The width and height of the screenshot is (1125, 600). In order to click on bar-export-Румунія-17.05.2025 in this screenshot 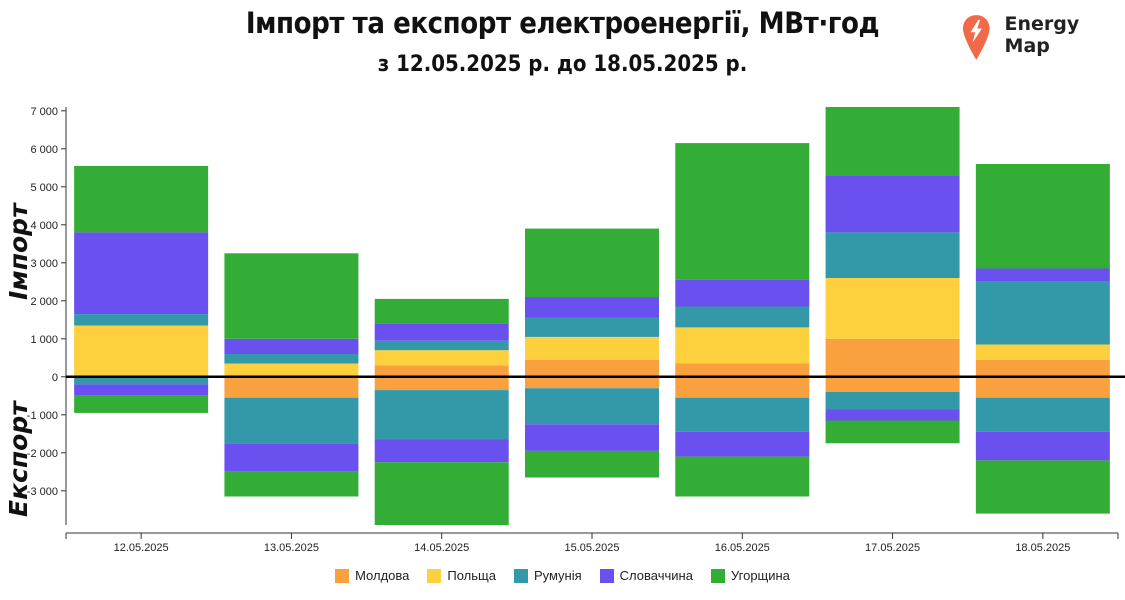, I will do `click(892, 401)`.